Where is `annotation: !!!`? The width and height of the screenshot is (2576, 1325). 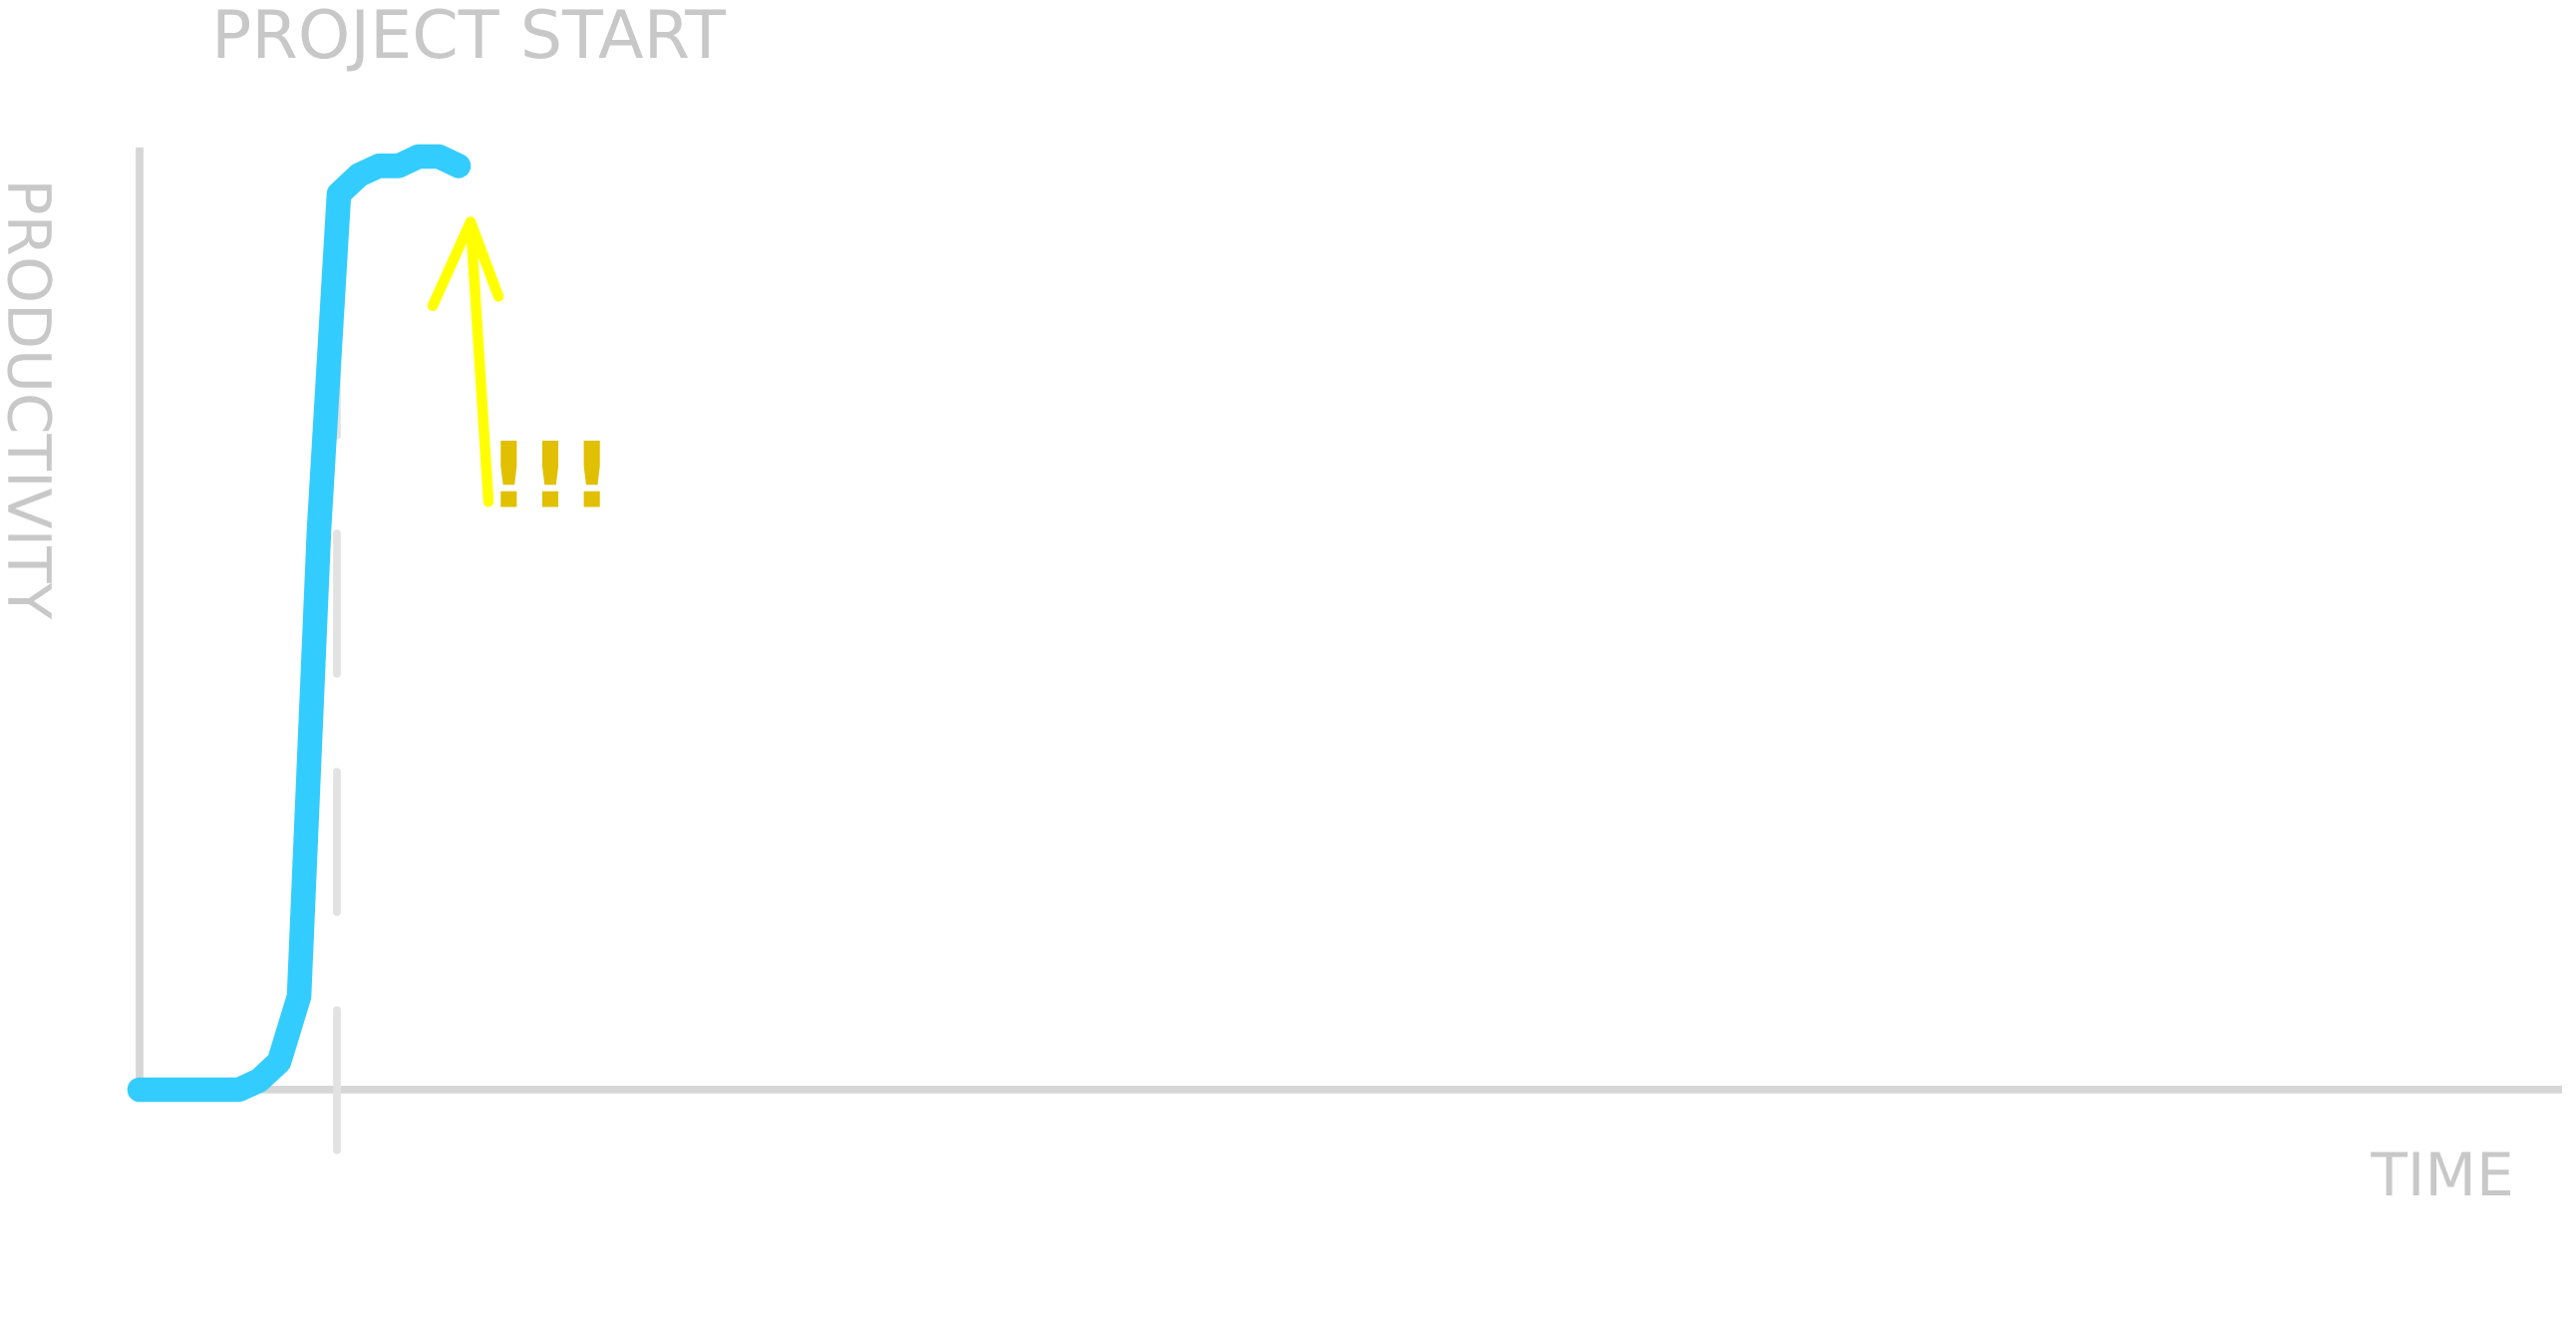 annotation: !!! is located at coordinates (550, 473).